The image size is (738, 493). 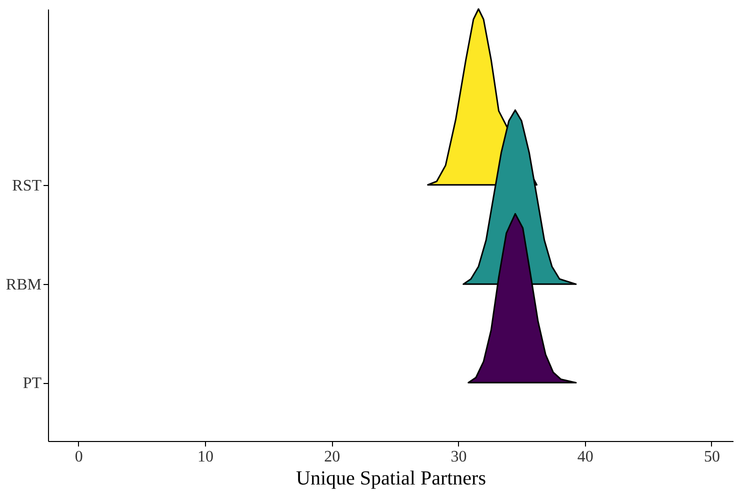 What do you see at coordinates (24, 285) in the screenshot?
I see `legend-label: RBM` at bounding box center [24, 285].